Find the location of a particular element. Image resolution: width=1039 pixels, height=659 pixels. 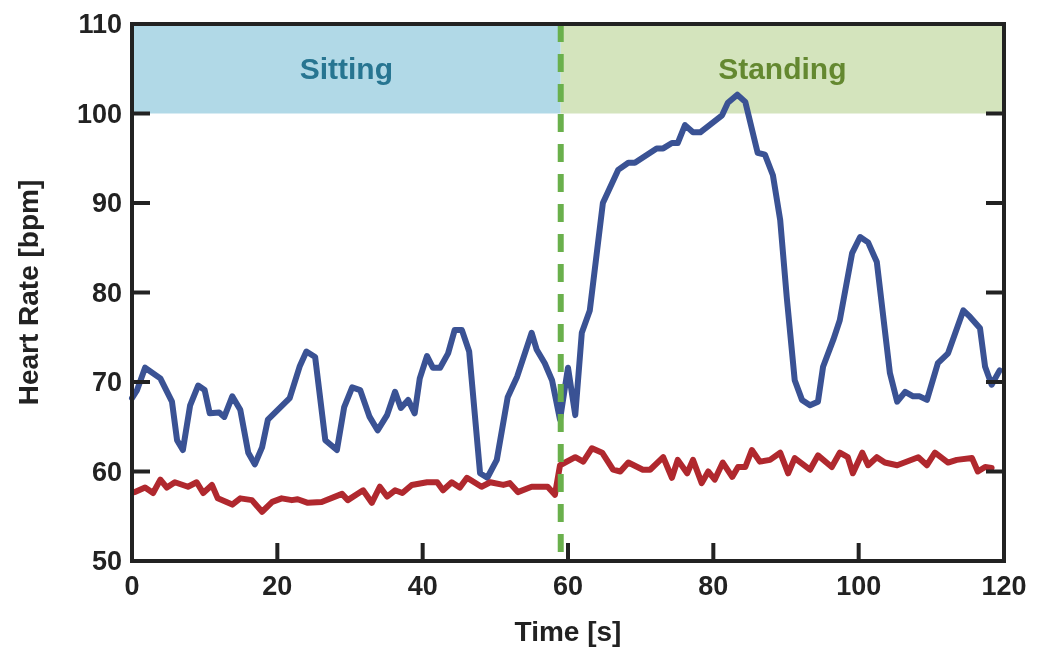

x-tick-label: 20 is located at coordinates (277, 586).